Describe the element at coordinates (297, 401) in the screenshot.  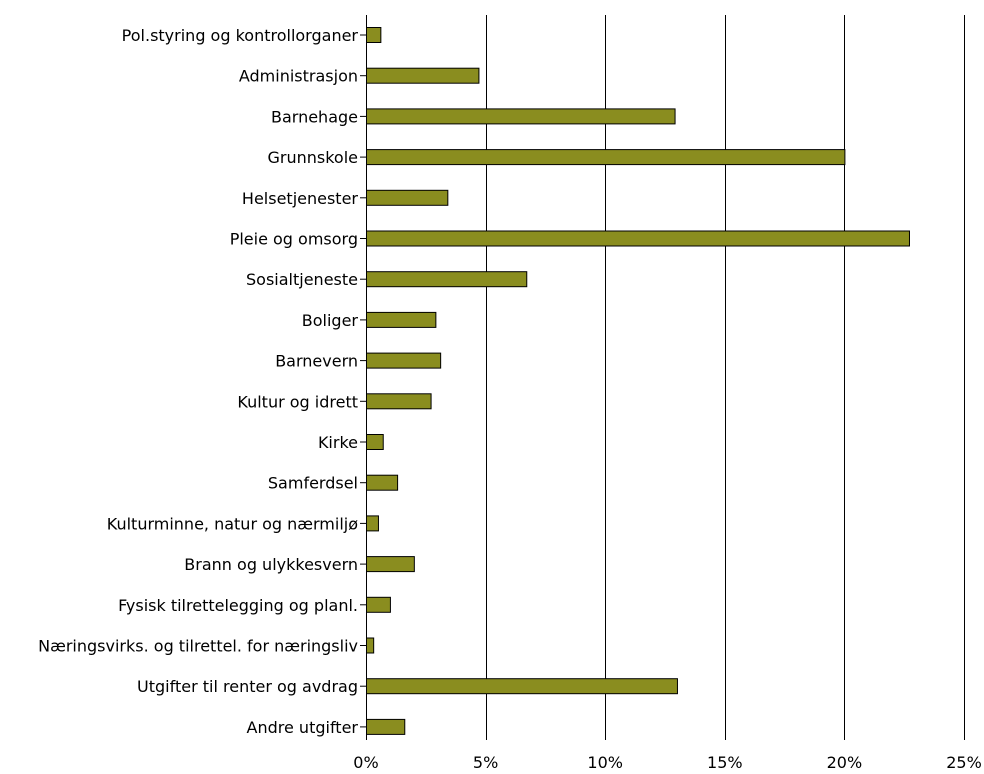
I see `category-label: Kultur og idrett` at that location.